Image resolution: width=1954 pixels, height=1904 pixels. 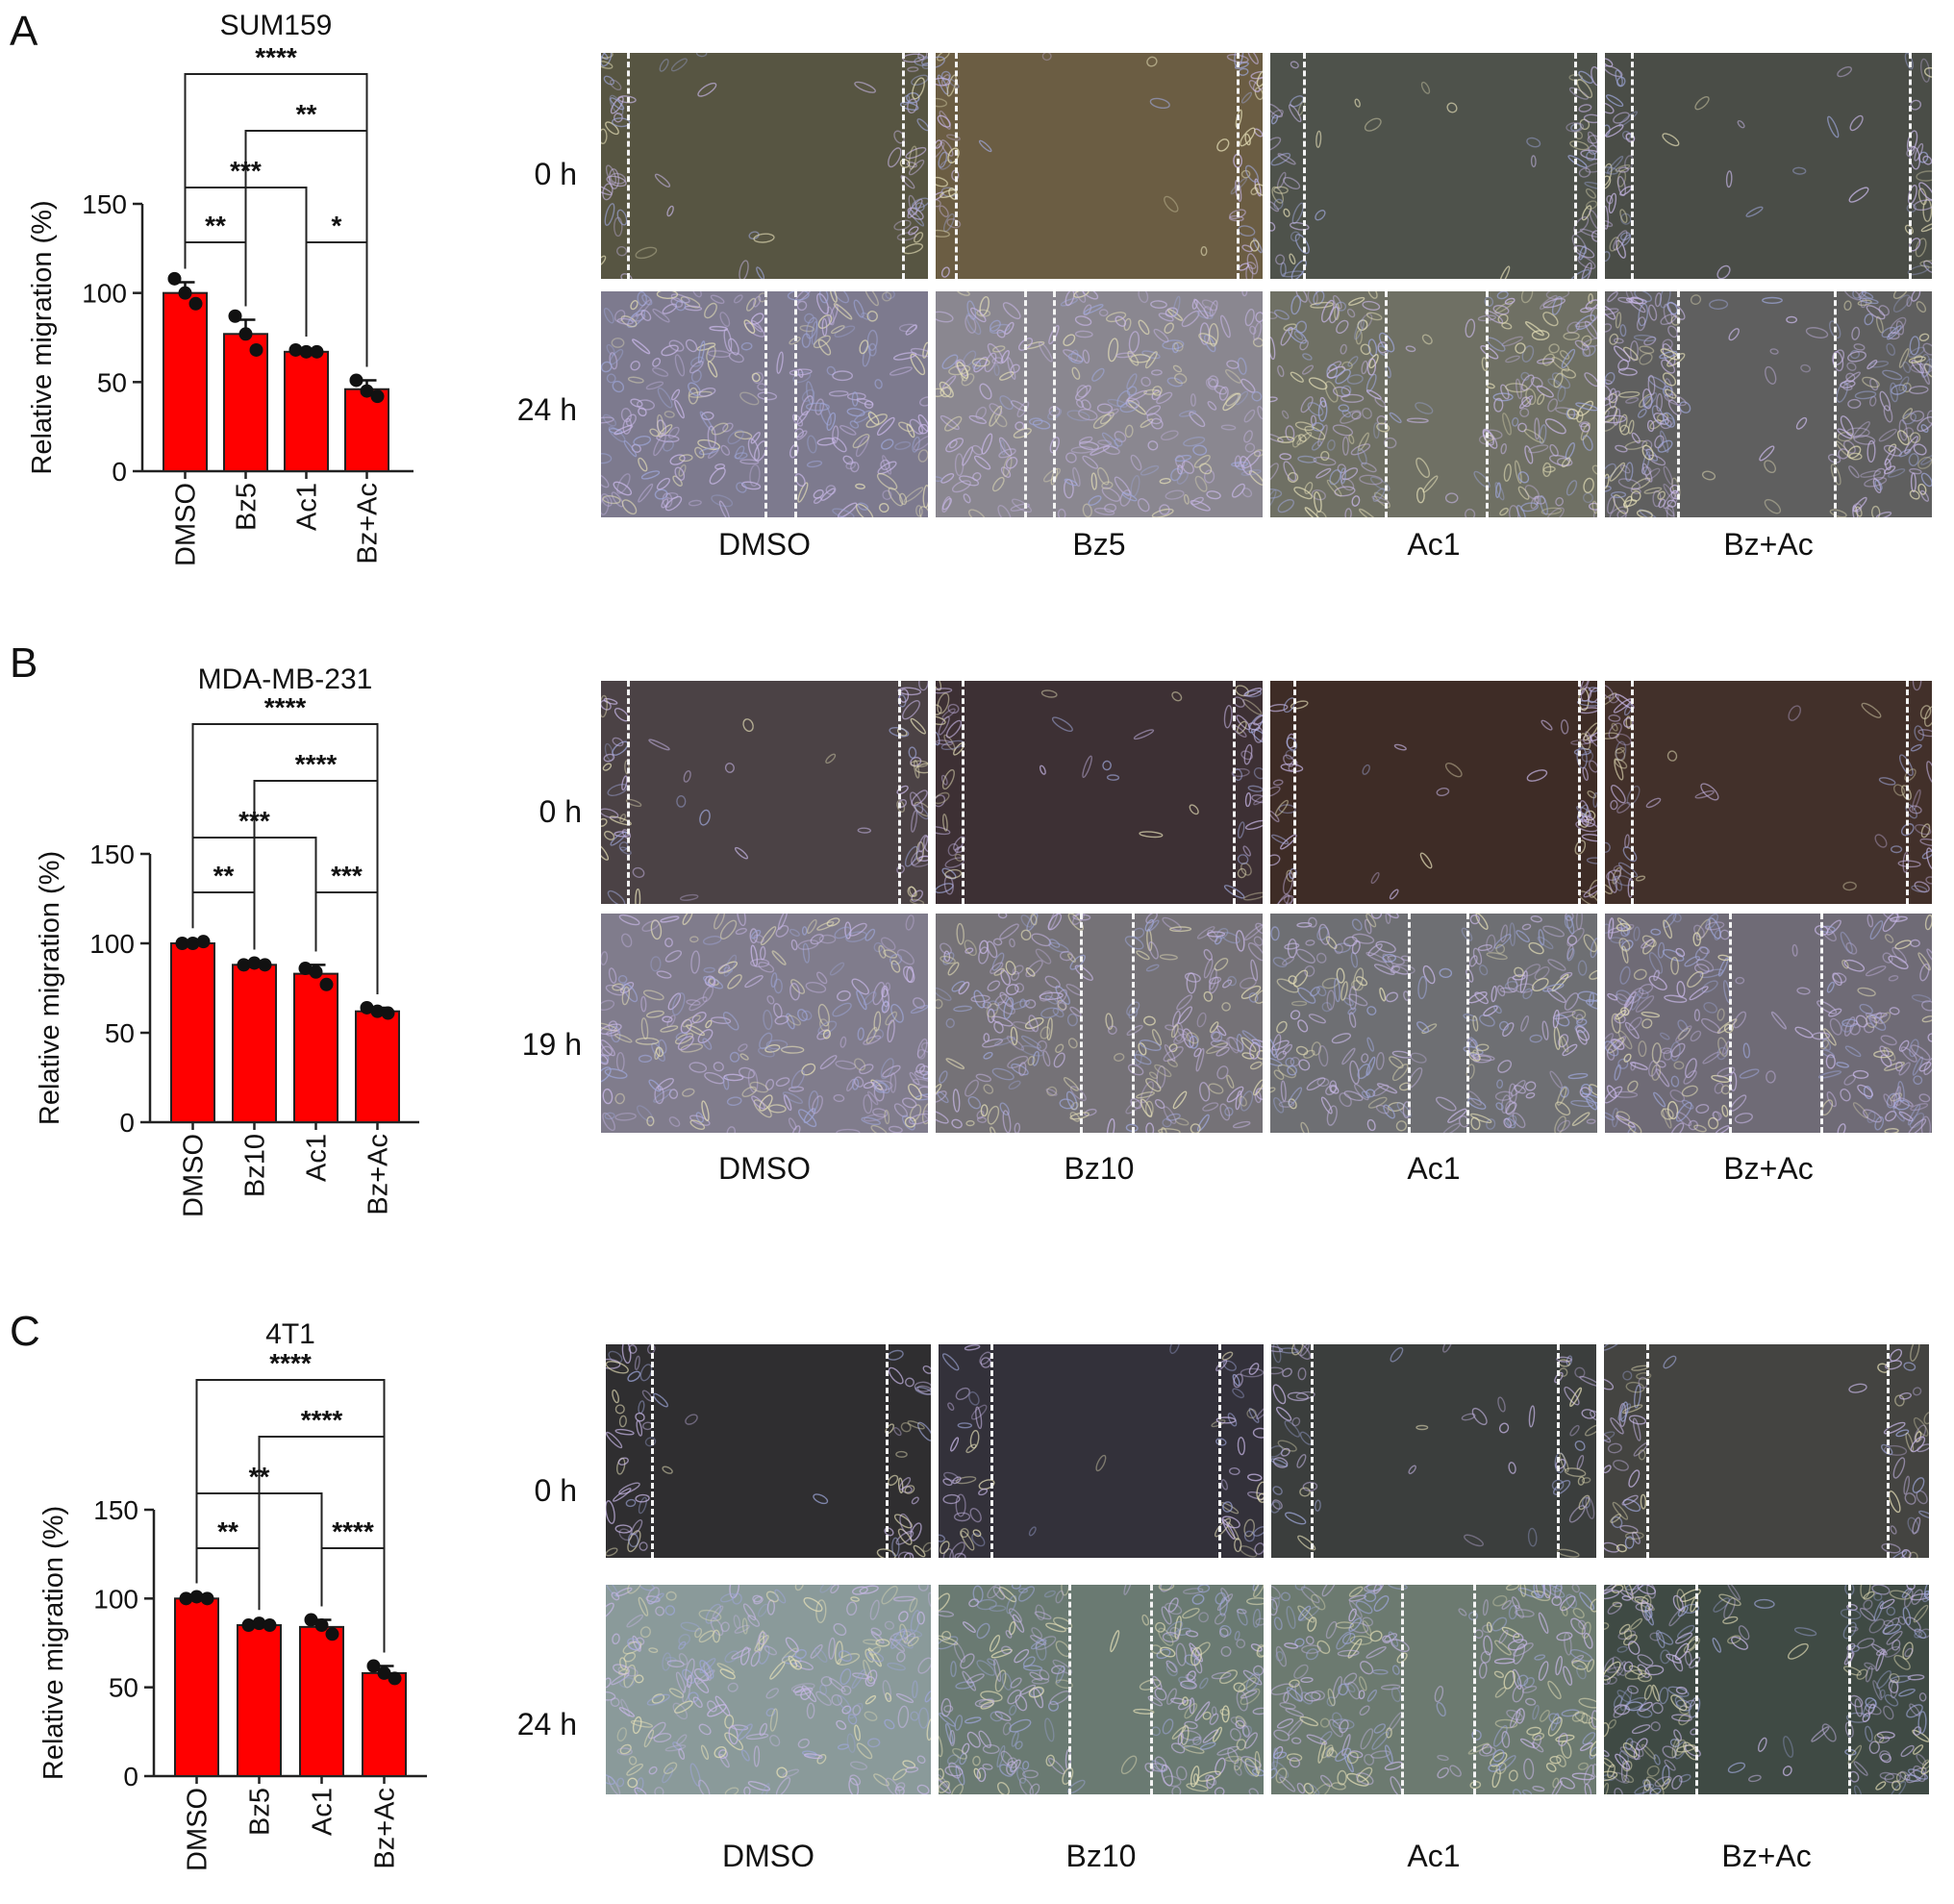 What do you see at coordinates (198, 1830) in the screenshot?
I see `x-tick-label: DMSO` at bounding box center [198, 1830].